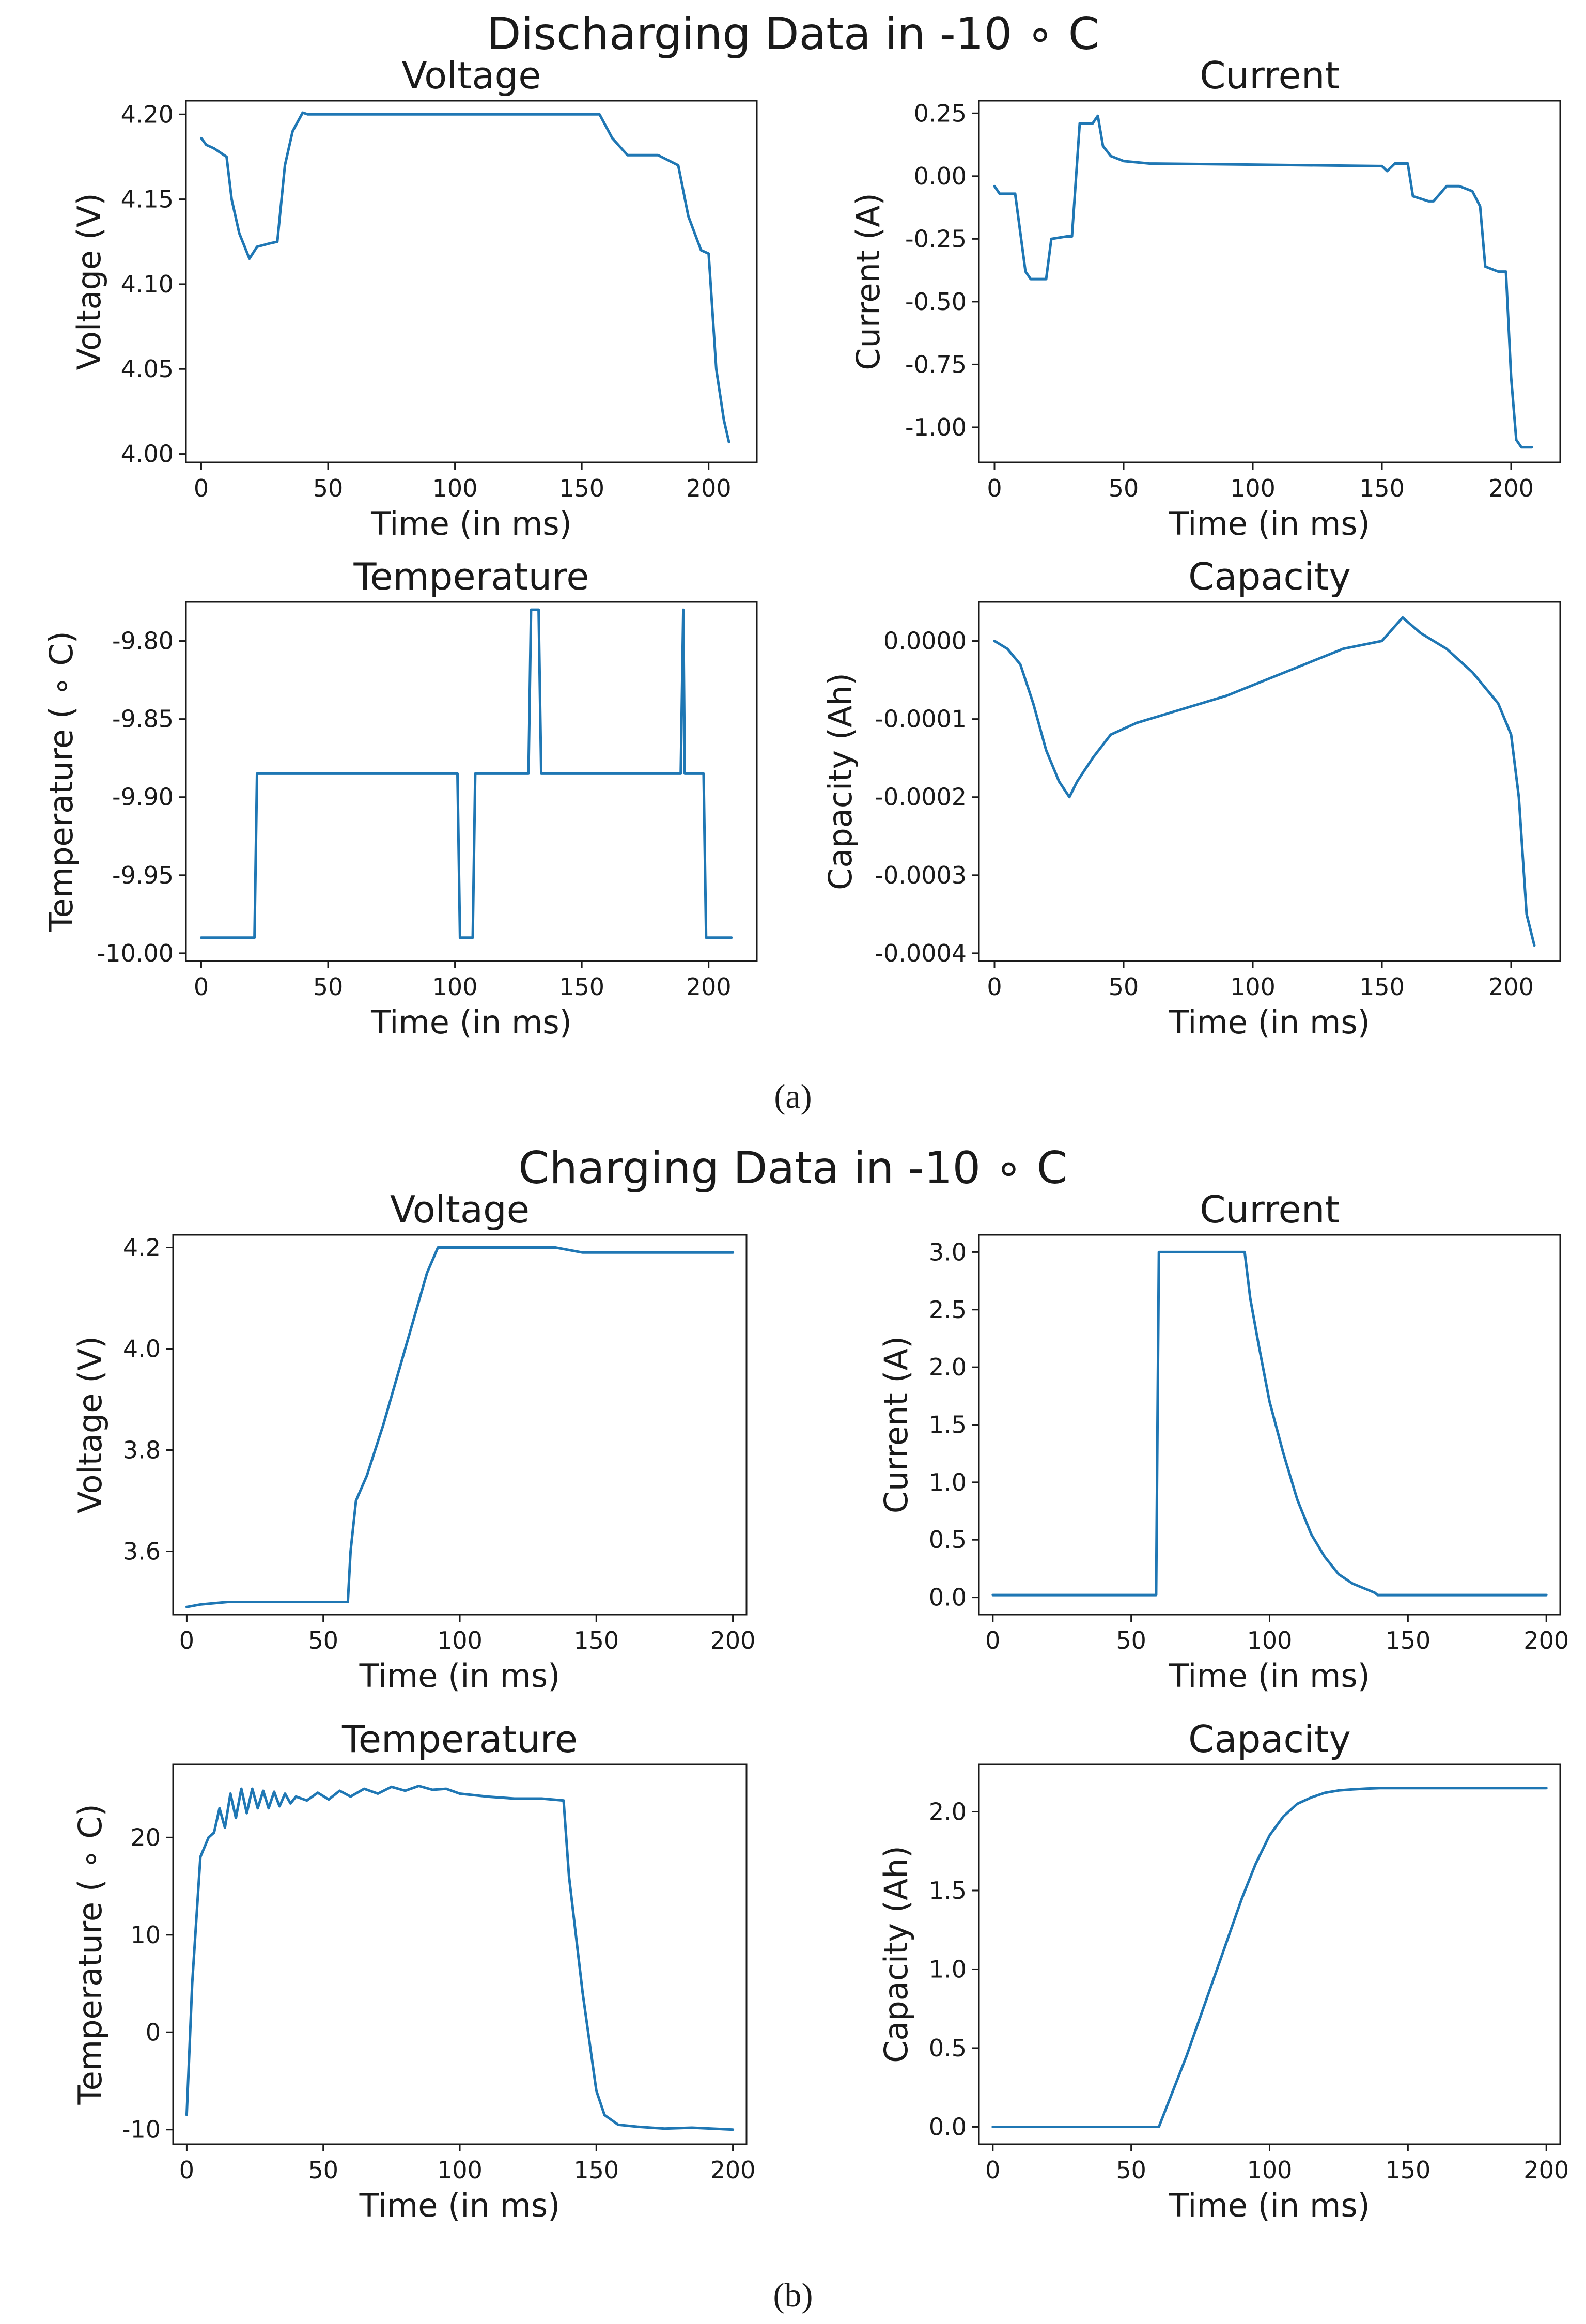 This screenshot has width=1586, height=2324. I want to click on panel-a-current-xtick-label: 150, so click(1382, 488).